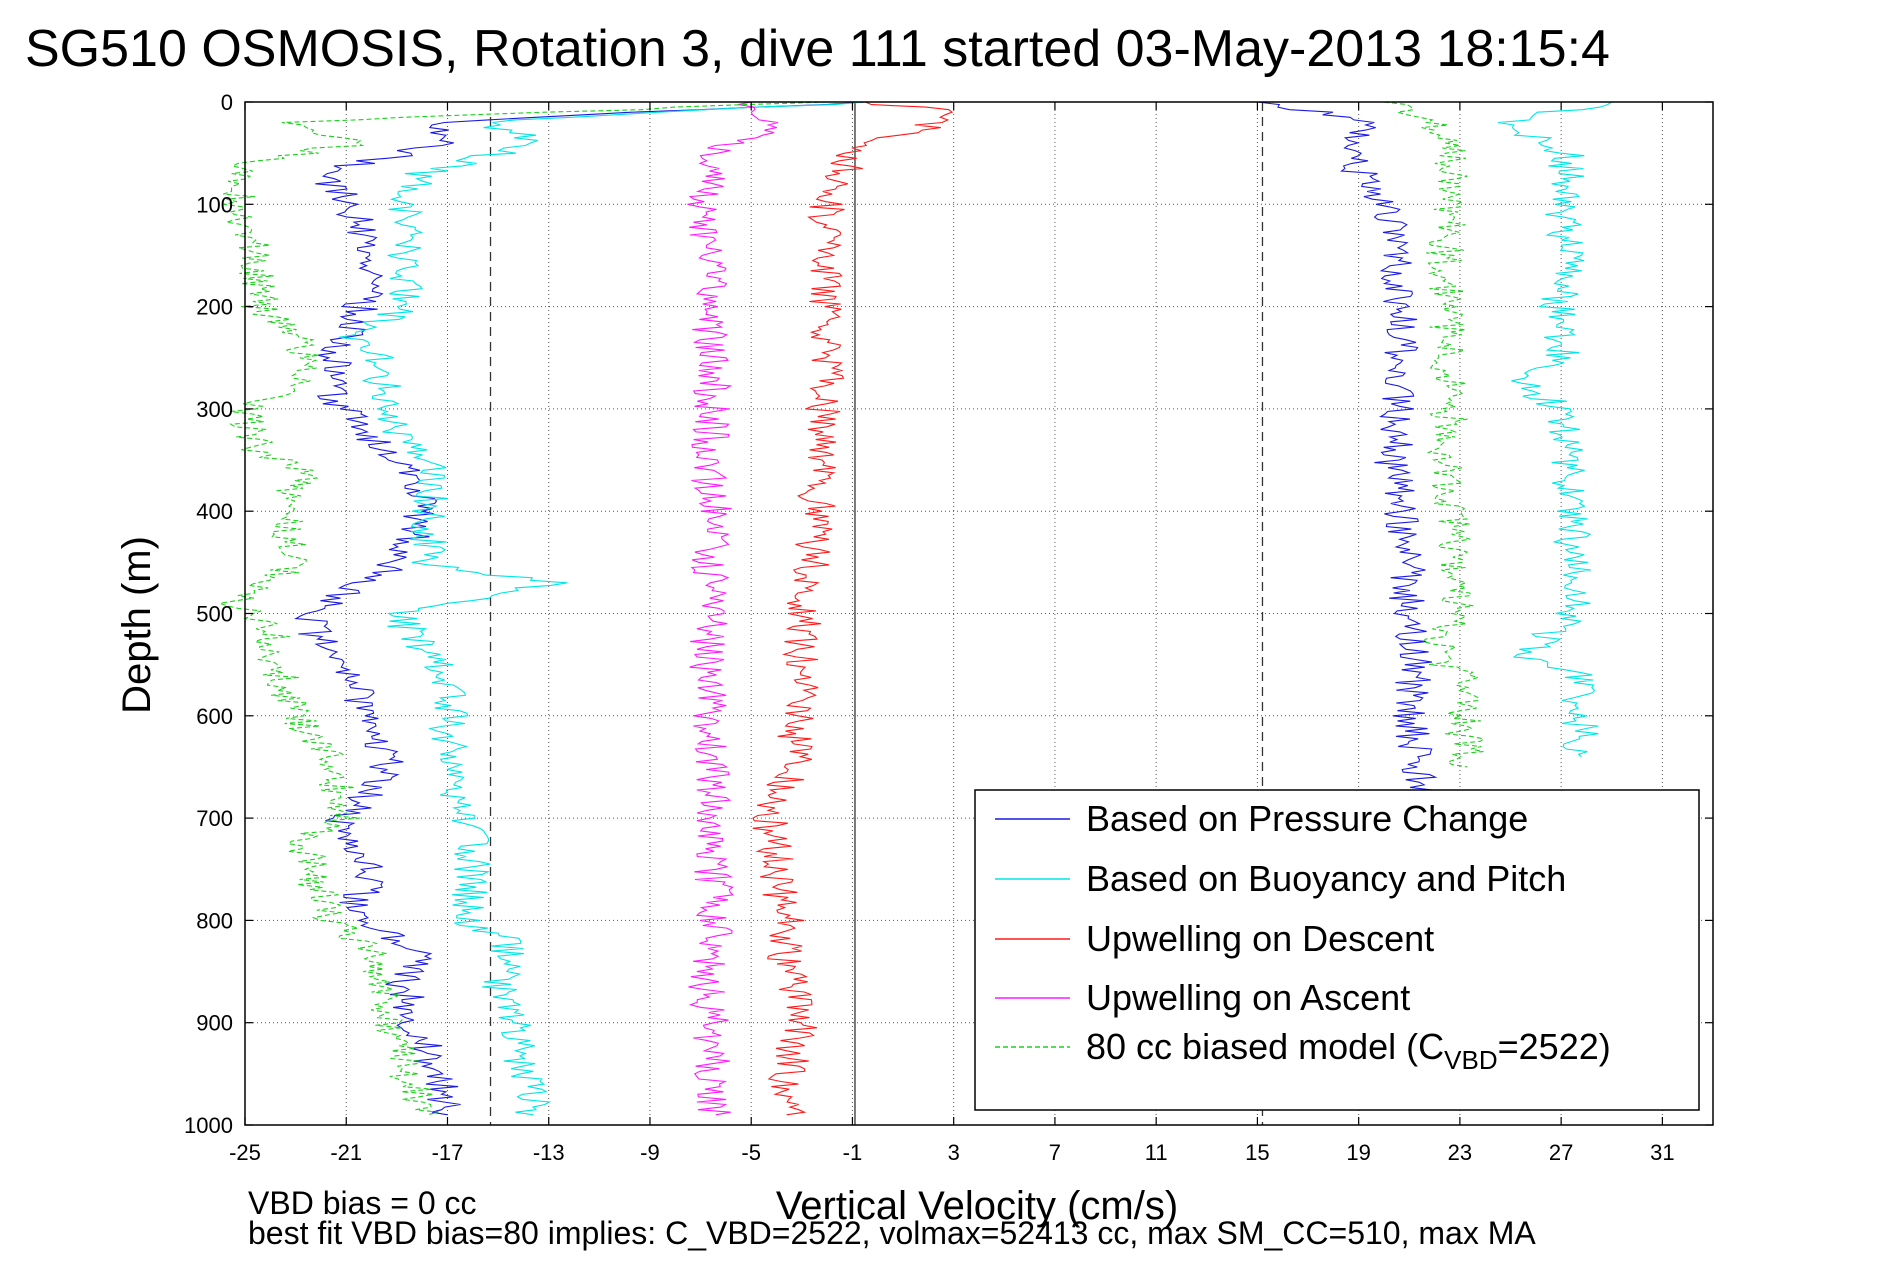 This screenshot has width=1891, height=1267. Describe the element at coordinates (650, 1152) in the screenshot. I see `x-tick-label: -9` at that location.